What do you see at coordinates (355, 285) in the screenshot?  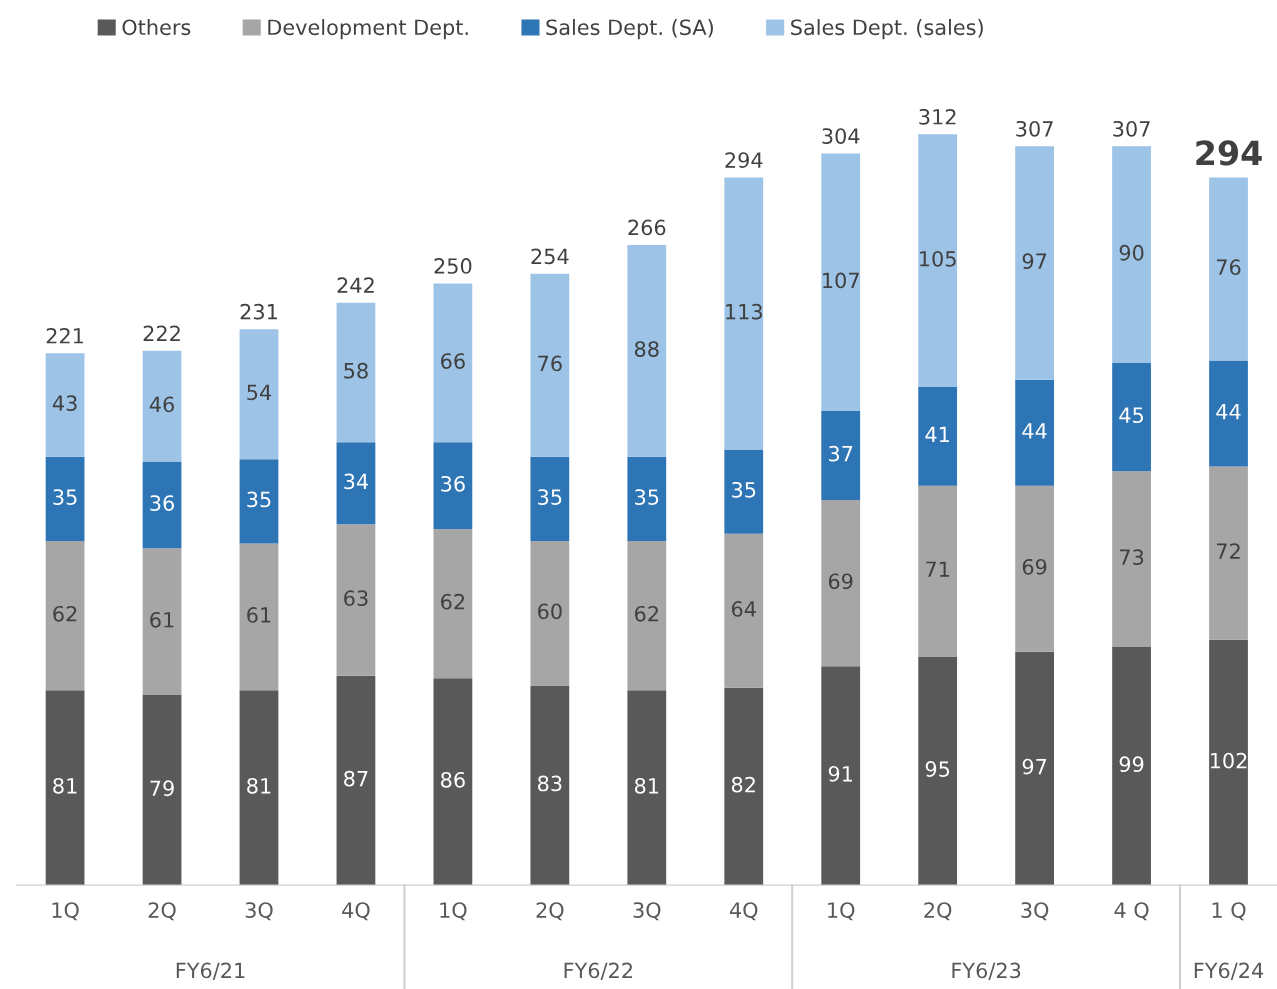 I see `total-label: 242` at bounding box center [355, 285].